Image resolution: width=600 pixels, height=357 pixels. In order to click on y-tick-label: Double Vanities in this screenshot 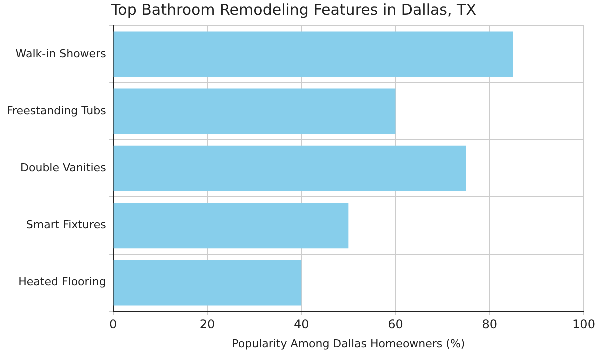, I will do `click(63, 168)`.